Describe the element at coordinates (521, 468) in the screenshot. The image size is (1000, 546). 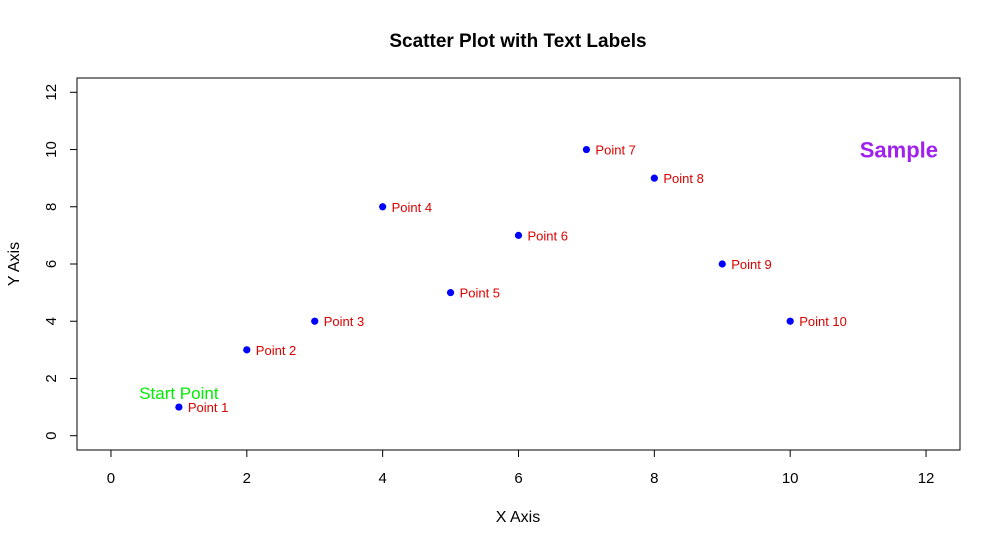
I see `x-axis: 0 2 4 6 8 10 12` at that location.